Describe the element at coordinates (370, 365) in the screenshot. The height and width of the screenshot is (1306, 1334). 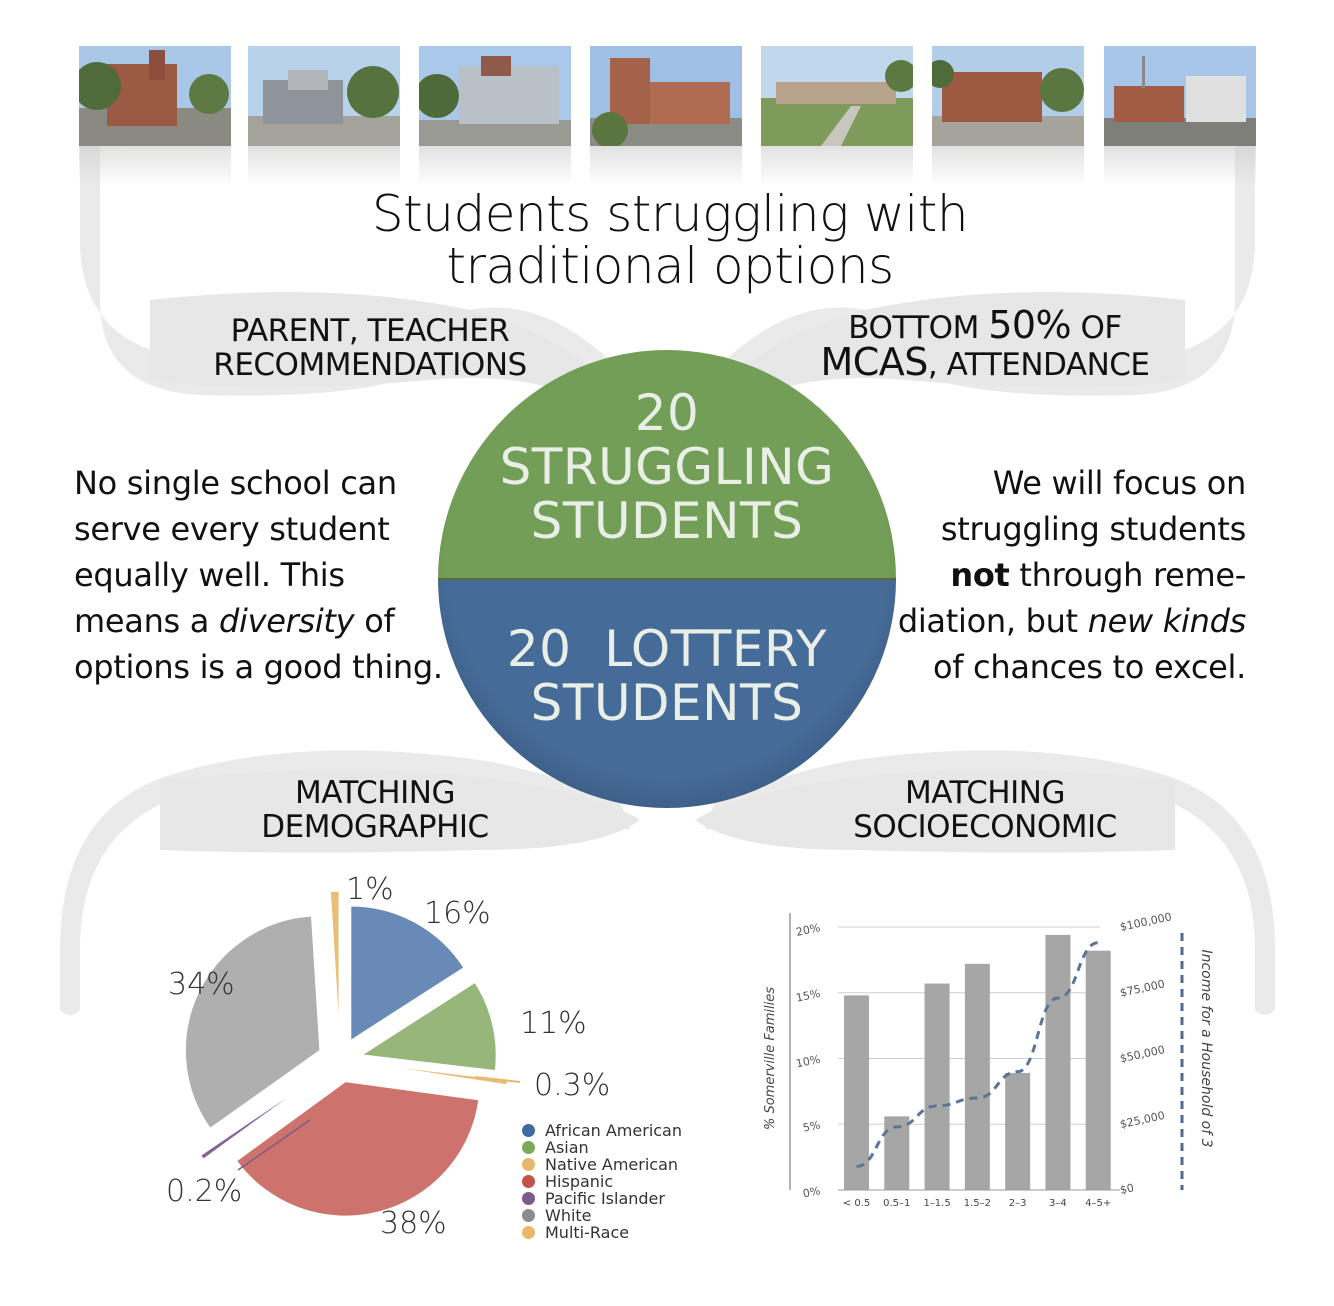
I see `recommendations-line-2: RECOMMENDATIONS` at that location.